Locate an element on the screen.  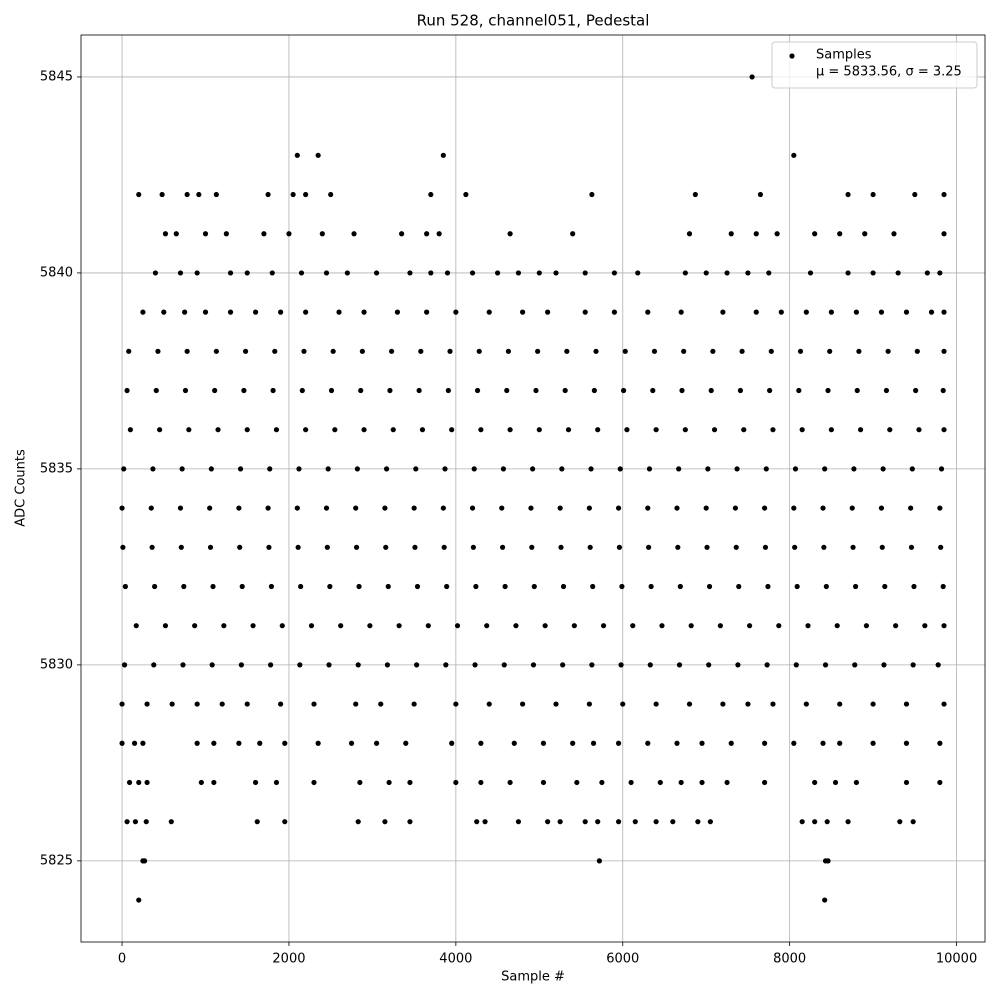
x-axis-label: Sample # is located at coordinates (533, 977).